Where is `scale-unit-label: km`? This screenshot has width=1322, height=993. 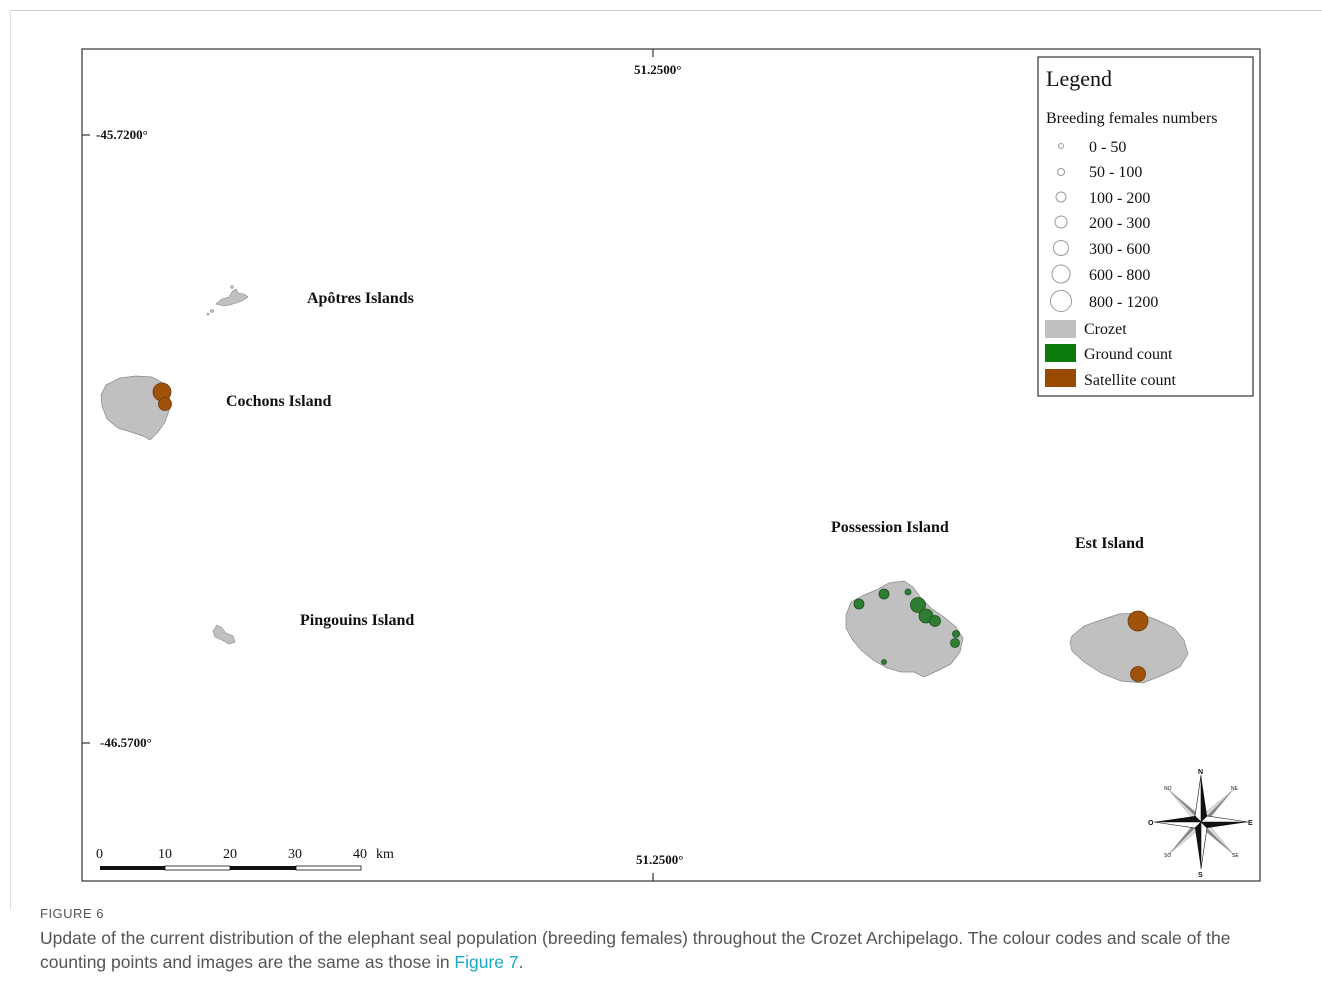
scale-unit-label: km is located at coordinates (385, 854).